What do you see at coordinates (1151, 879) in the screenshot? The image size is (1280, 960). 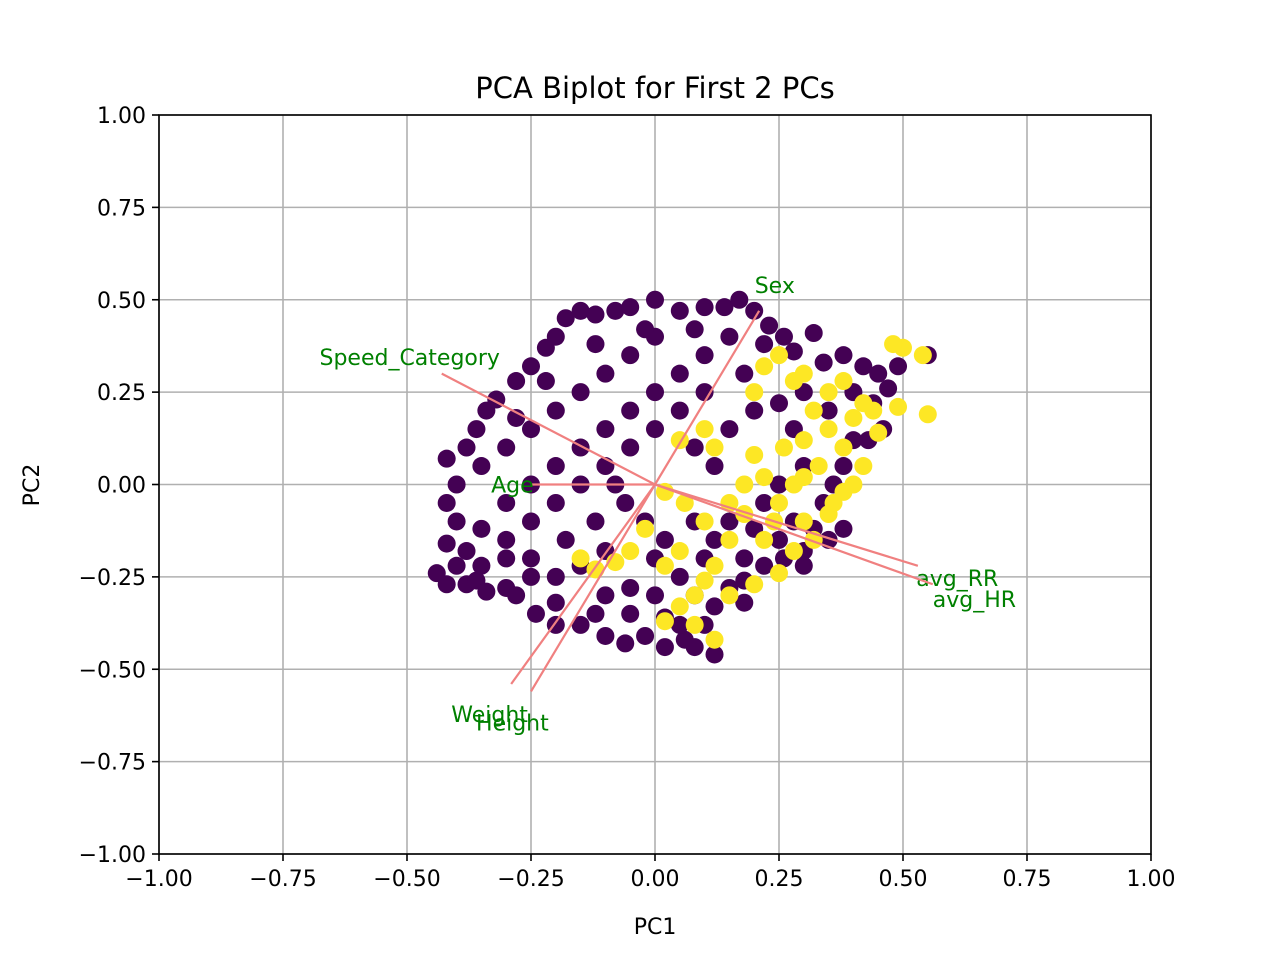 I see `x-tick-label: 1.00` at bounding box center [1151, 879].